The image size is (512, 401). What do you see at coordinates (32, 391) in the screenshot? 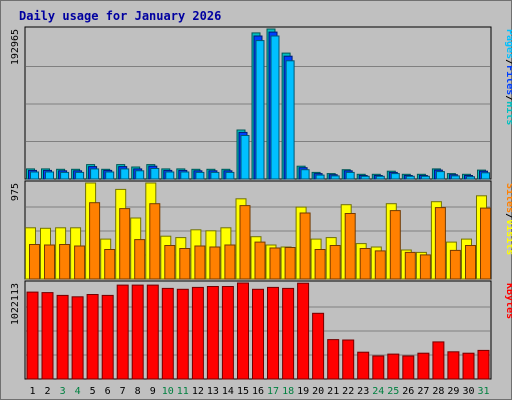
I see `day-label-1: 1` at bounding box center [32, 391].